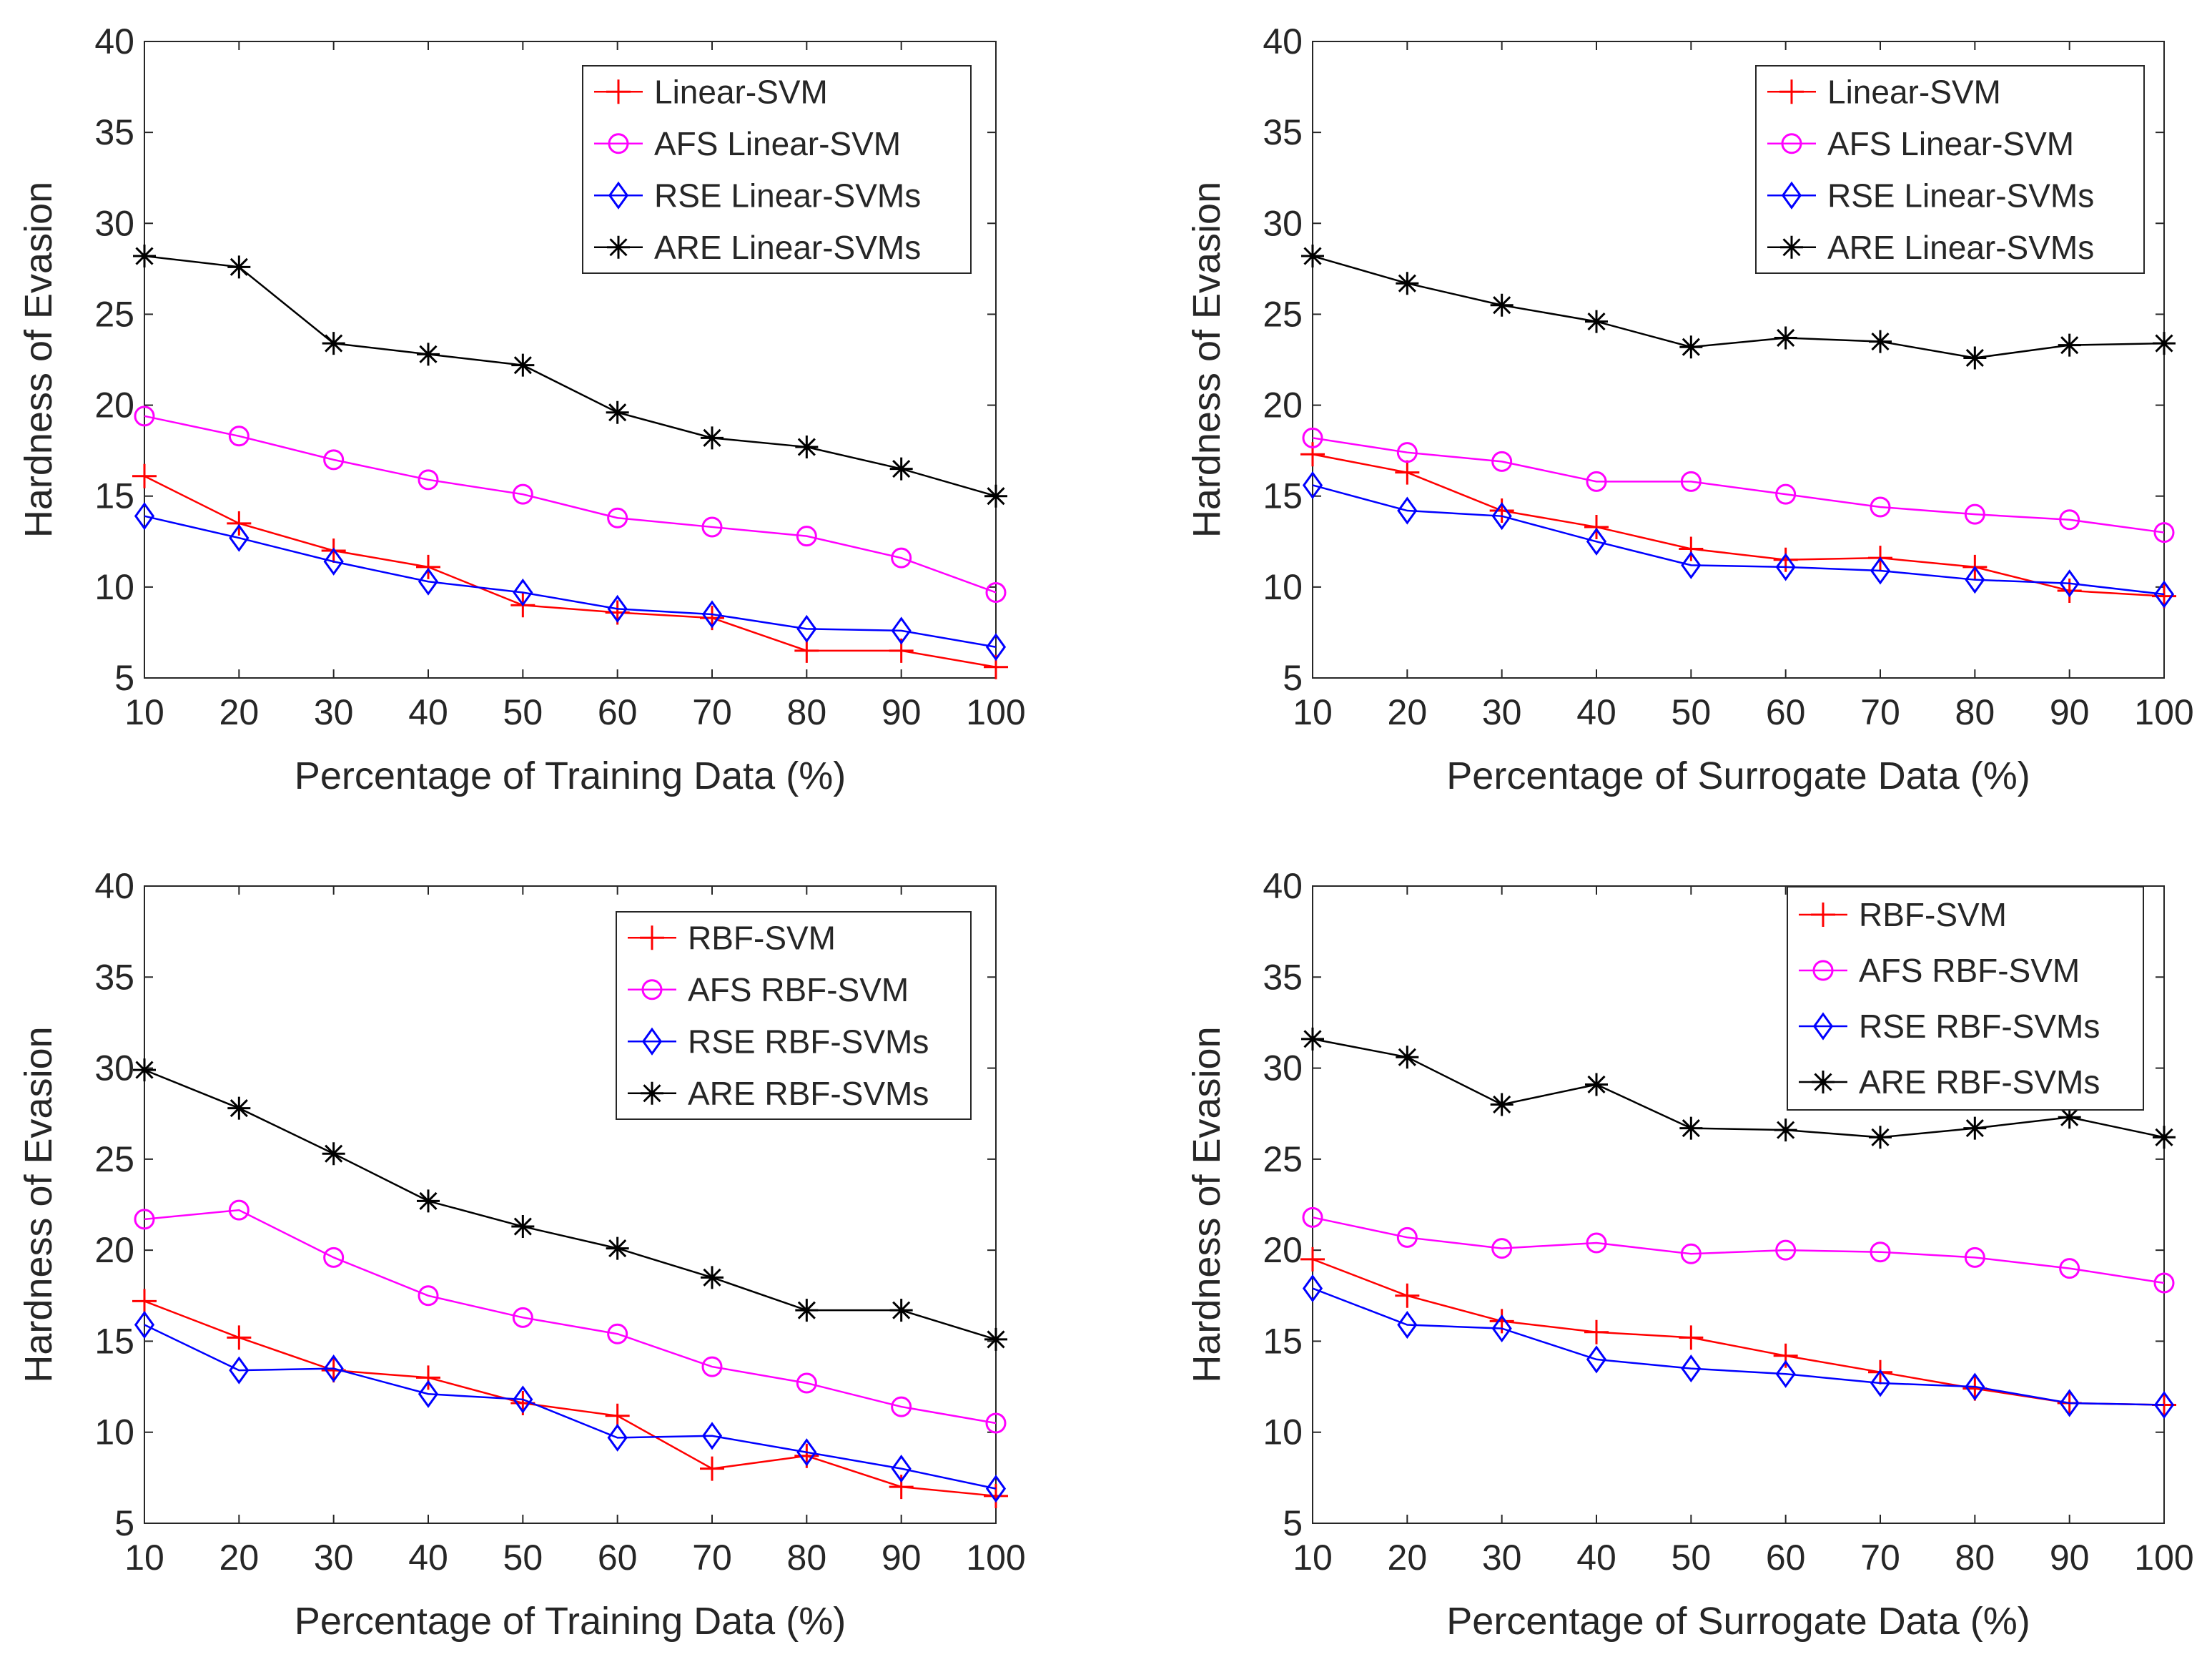 This screenshot has width=2212, height=1667. Describe the element at coordinates (1502, 712) in the screenshot. I see `x-tick-label: 30` at that location.